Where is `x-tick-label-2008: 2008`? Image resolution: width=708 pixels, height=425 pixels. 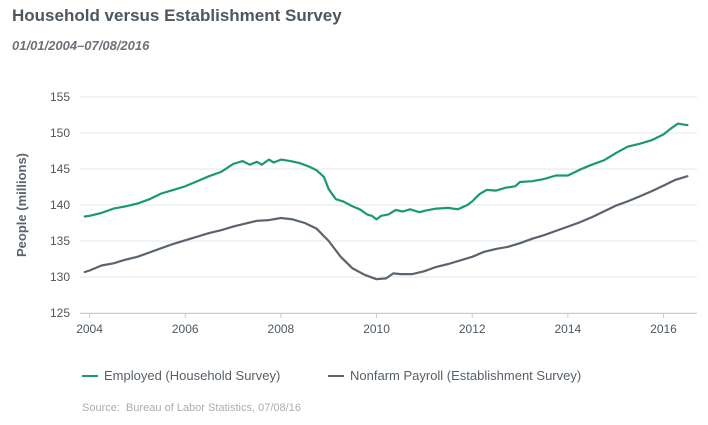
x-tick-label-2008: 2008 is located at coordinates (281, 329).